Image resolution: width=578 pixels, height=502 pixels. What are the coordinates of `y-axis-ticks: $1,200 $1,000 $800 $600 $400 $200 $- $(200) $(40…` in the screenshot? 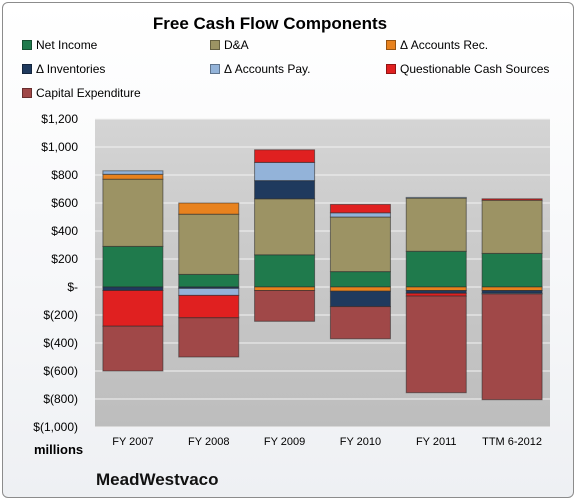 It's located at (55, 273).